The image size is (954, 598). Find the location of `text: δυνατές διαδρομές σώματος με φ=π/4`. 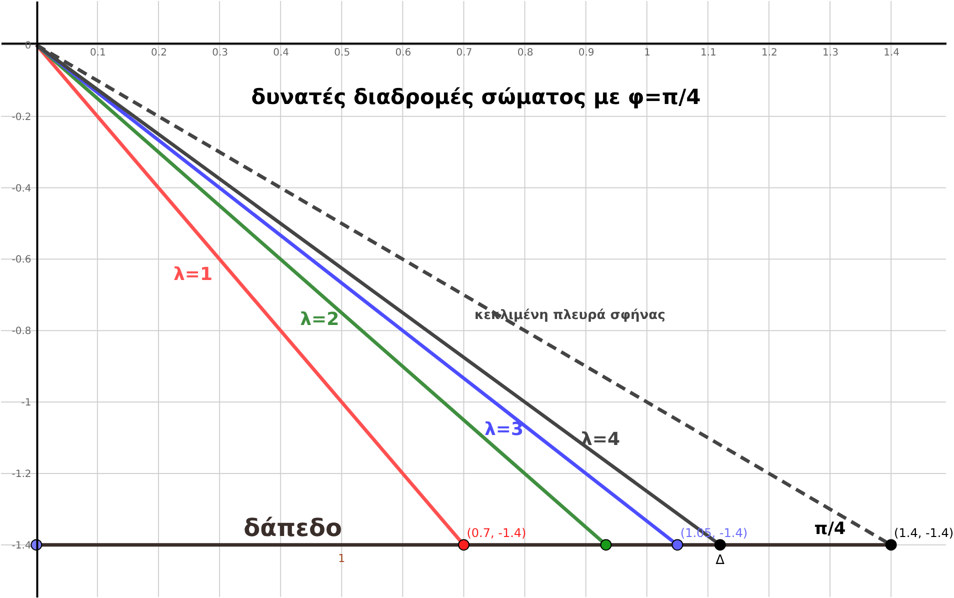

text: δυνατές διαδρομές σώματος με φ=π/4 is located at coordinates (476, 97).